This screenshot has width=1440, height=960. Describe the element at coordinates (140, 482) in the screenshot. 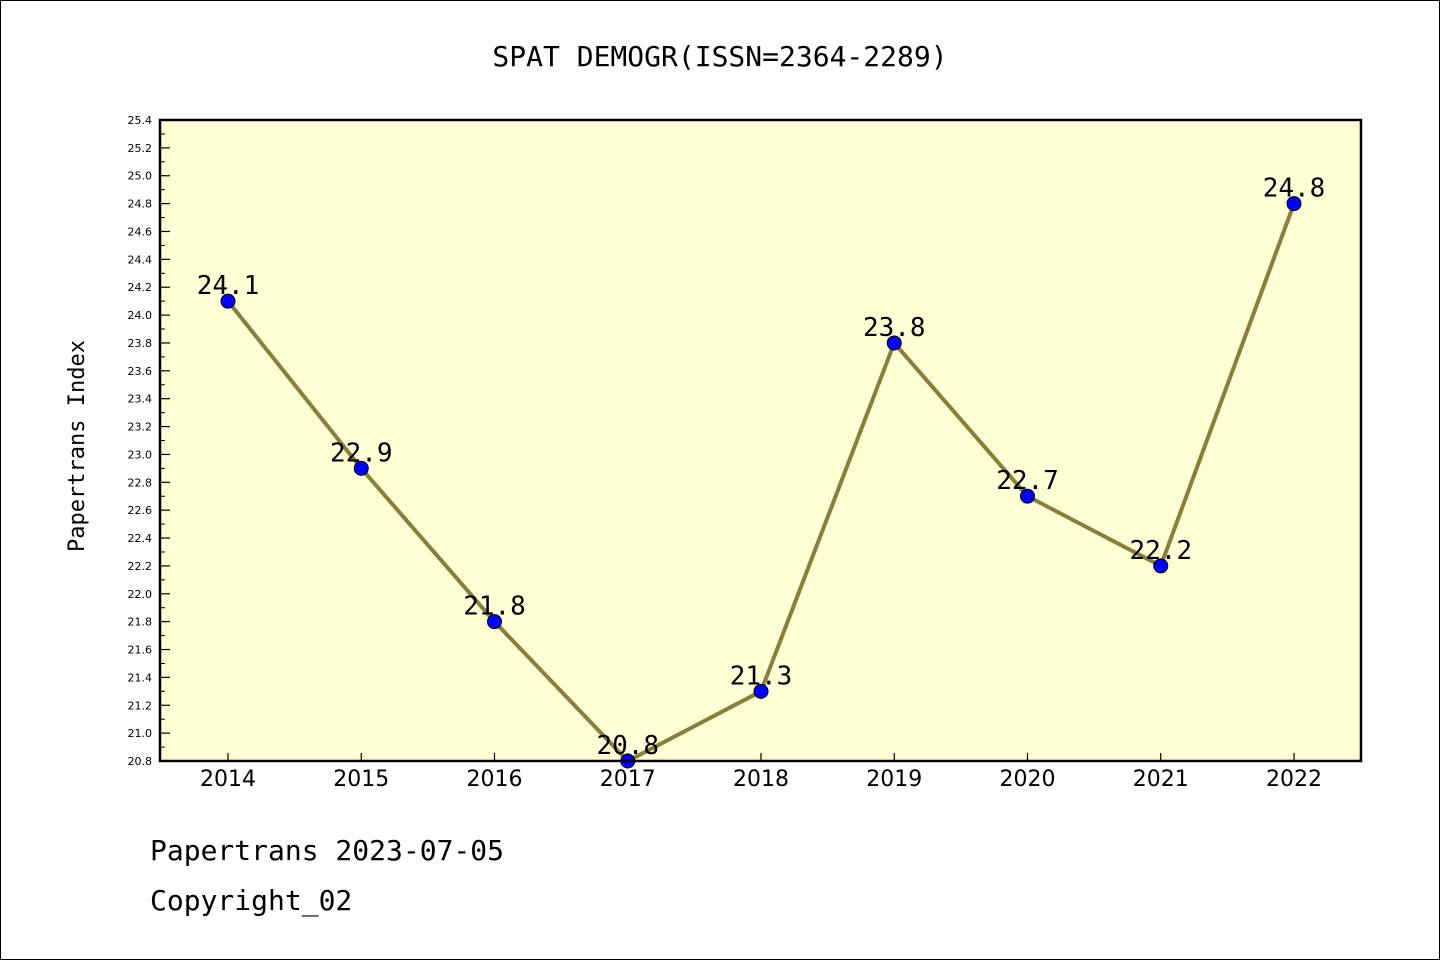

I see `y-tick-label: 22.8` at that location.